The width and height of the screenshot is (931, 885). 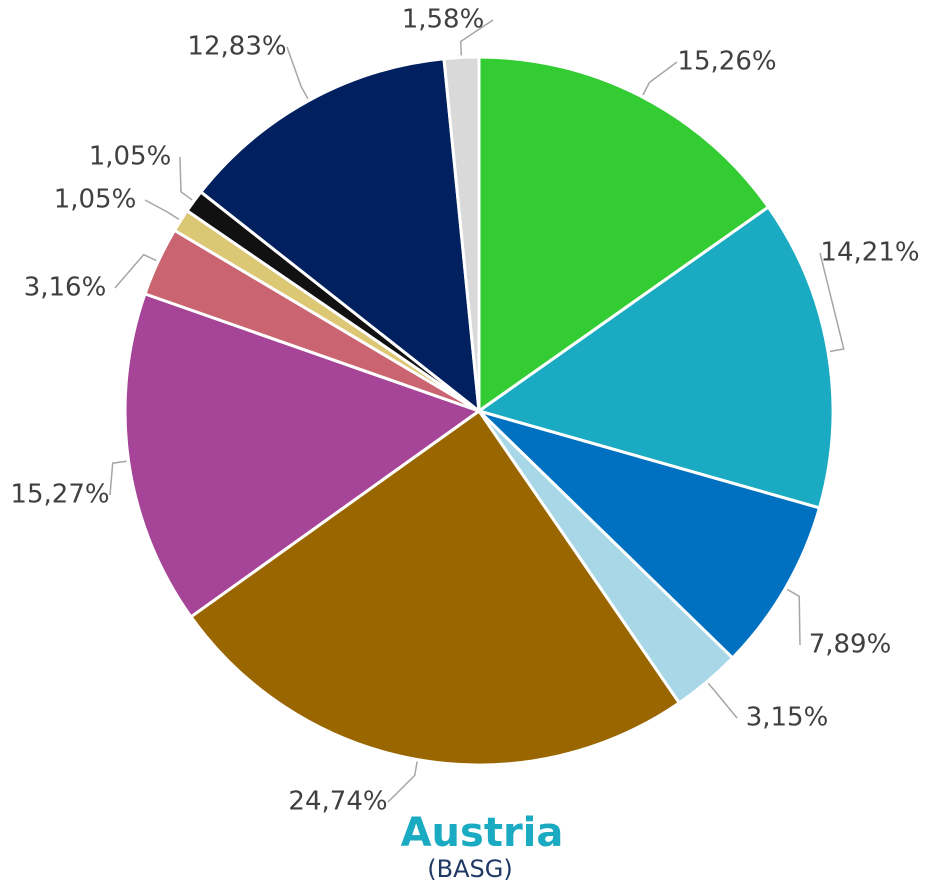 What do you see at coordinates (59, 495) in the screenshot?
I see `data-label: 15,27%` at bounding box center [59, 495].